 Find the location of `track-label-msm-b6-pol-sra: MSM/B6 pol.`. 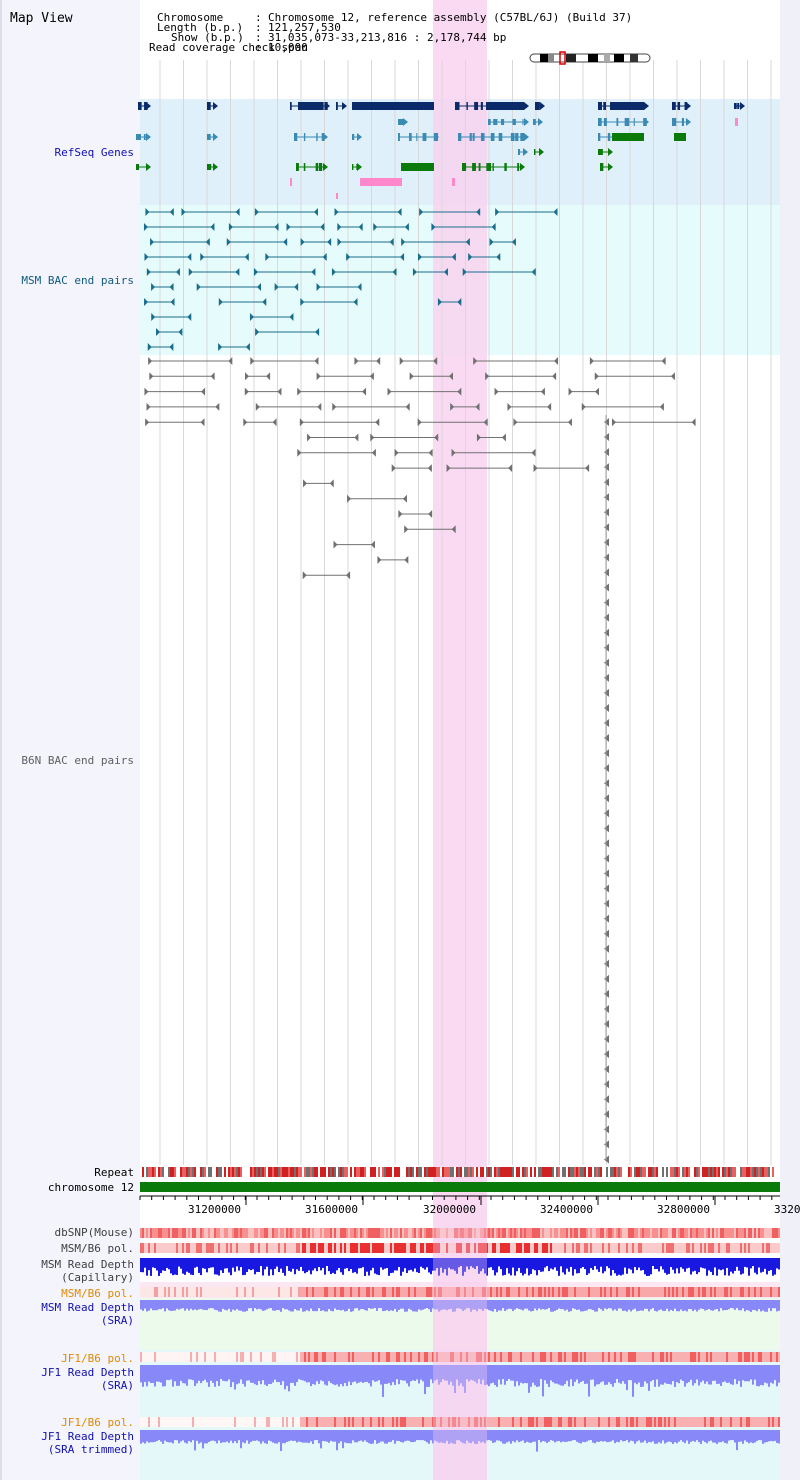

track-label-msm-b6-pol-sra: MSM/B6 pol. is located at coordinates (97, 1293).